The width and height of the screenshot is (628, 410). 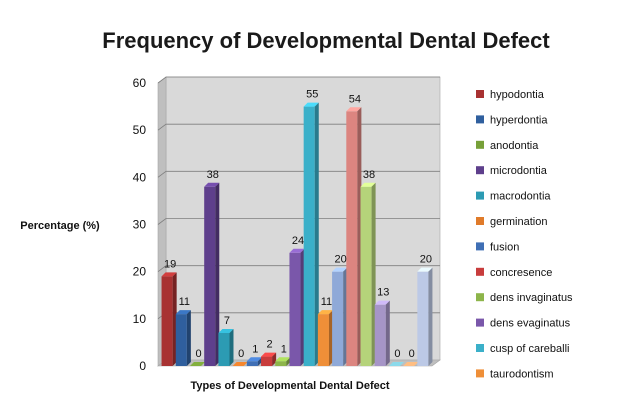 I want to click on bar-hypodontia, so click(x=169, y=319).